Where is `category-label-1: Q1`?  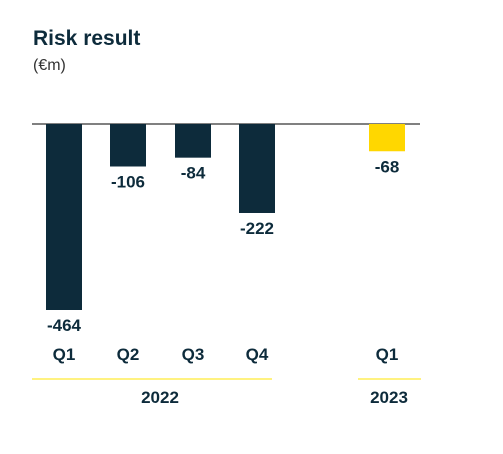 category-label-1: Q1 is located at coordinates (64, 354).